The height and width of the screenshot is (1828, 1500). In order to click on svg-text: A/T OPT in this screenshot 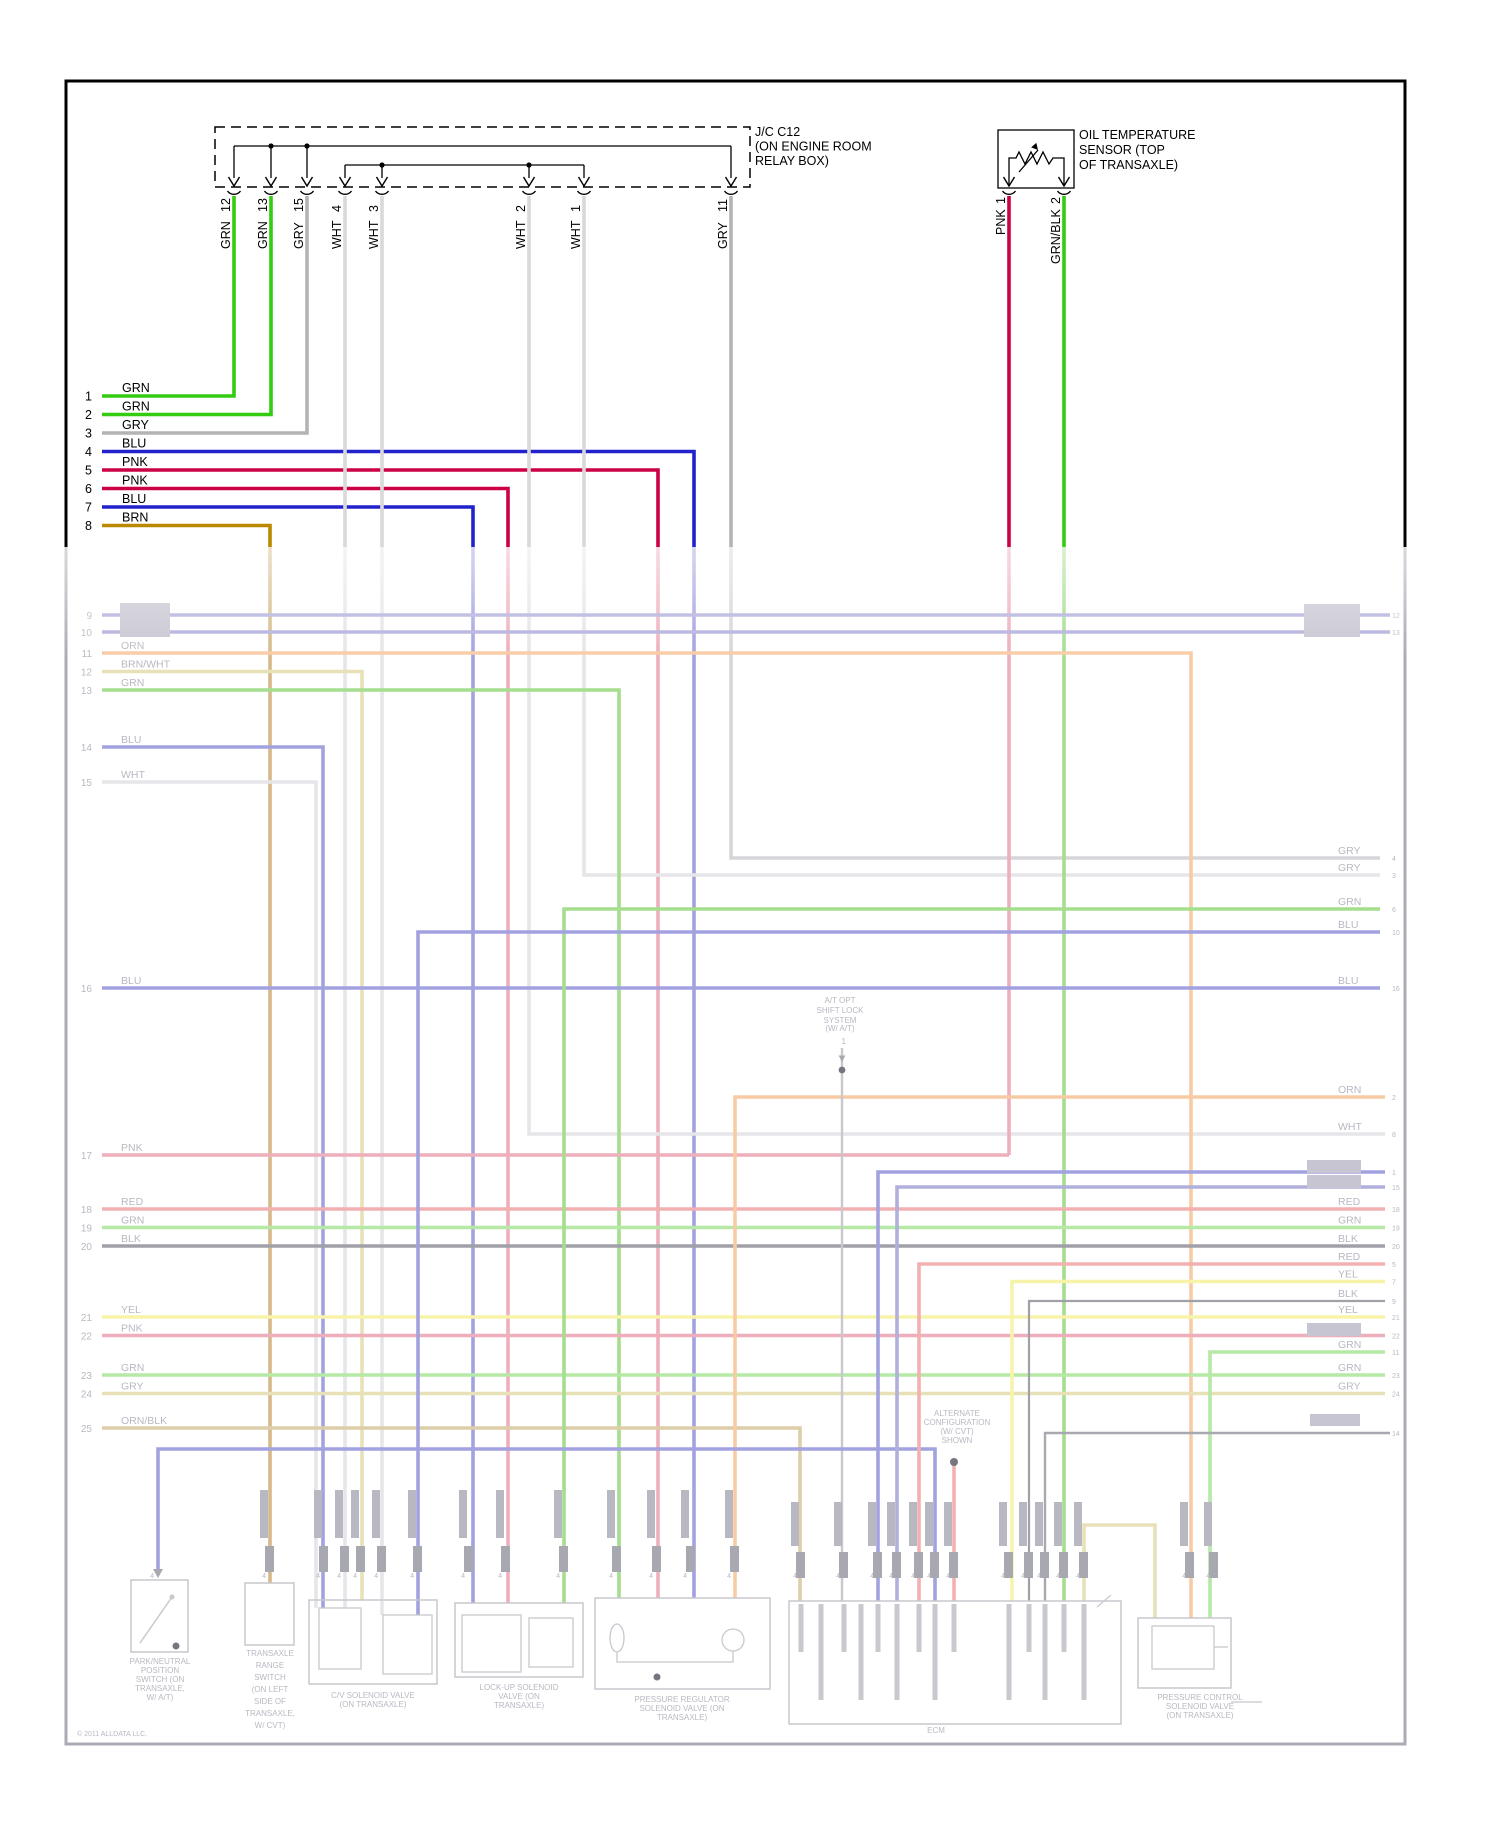, I will do `click(840, 1000)`.